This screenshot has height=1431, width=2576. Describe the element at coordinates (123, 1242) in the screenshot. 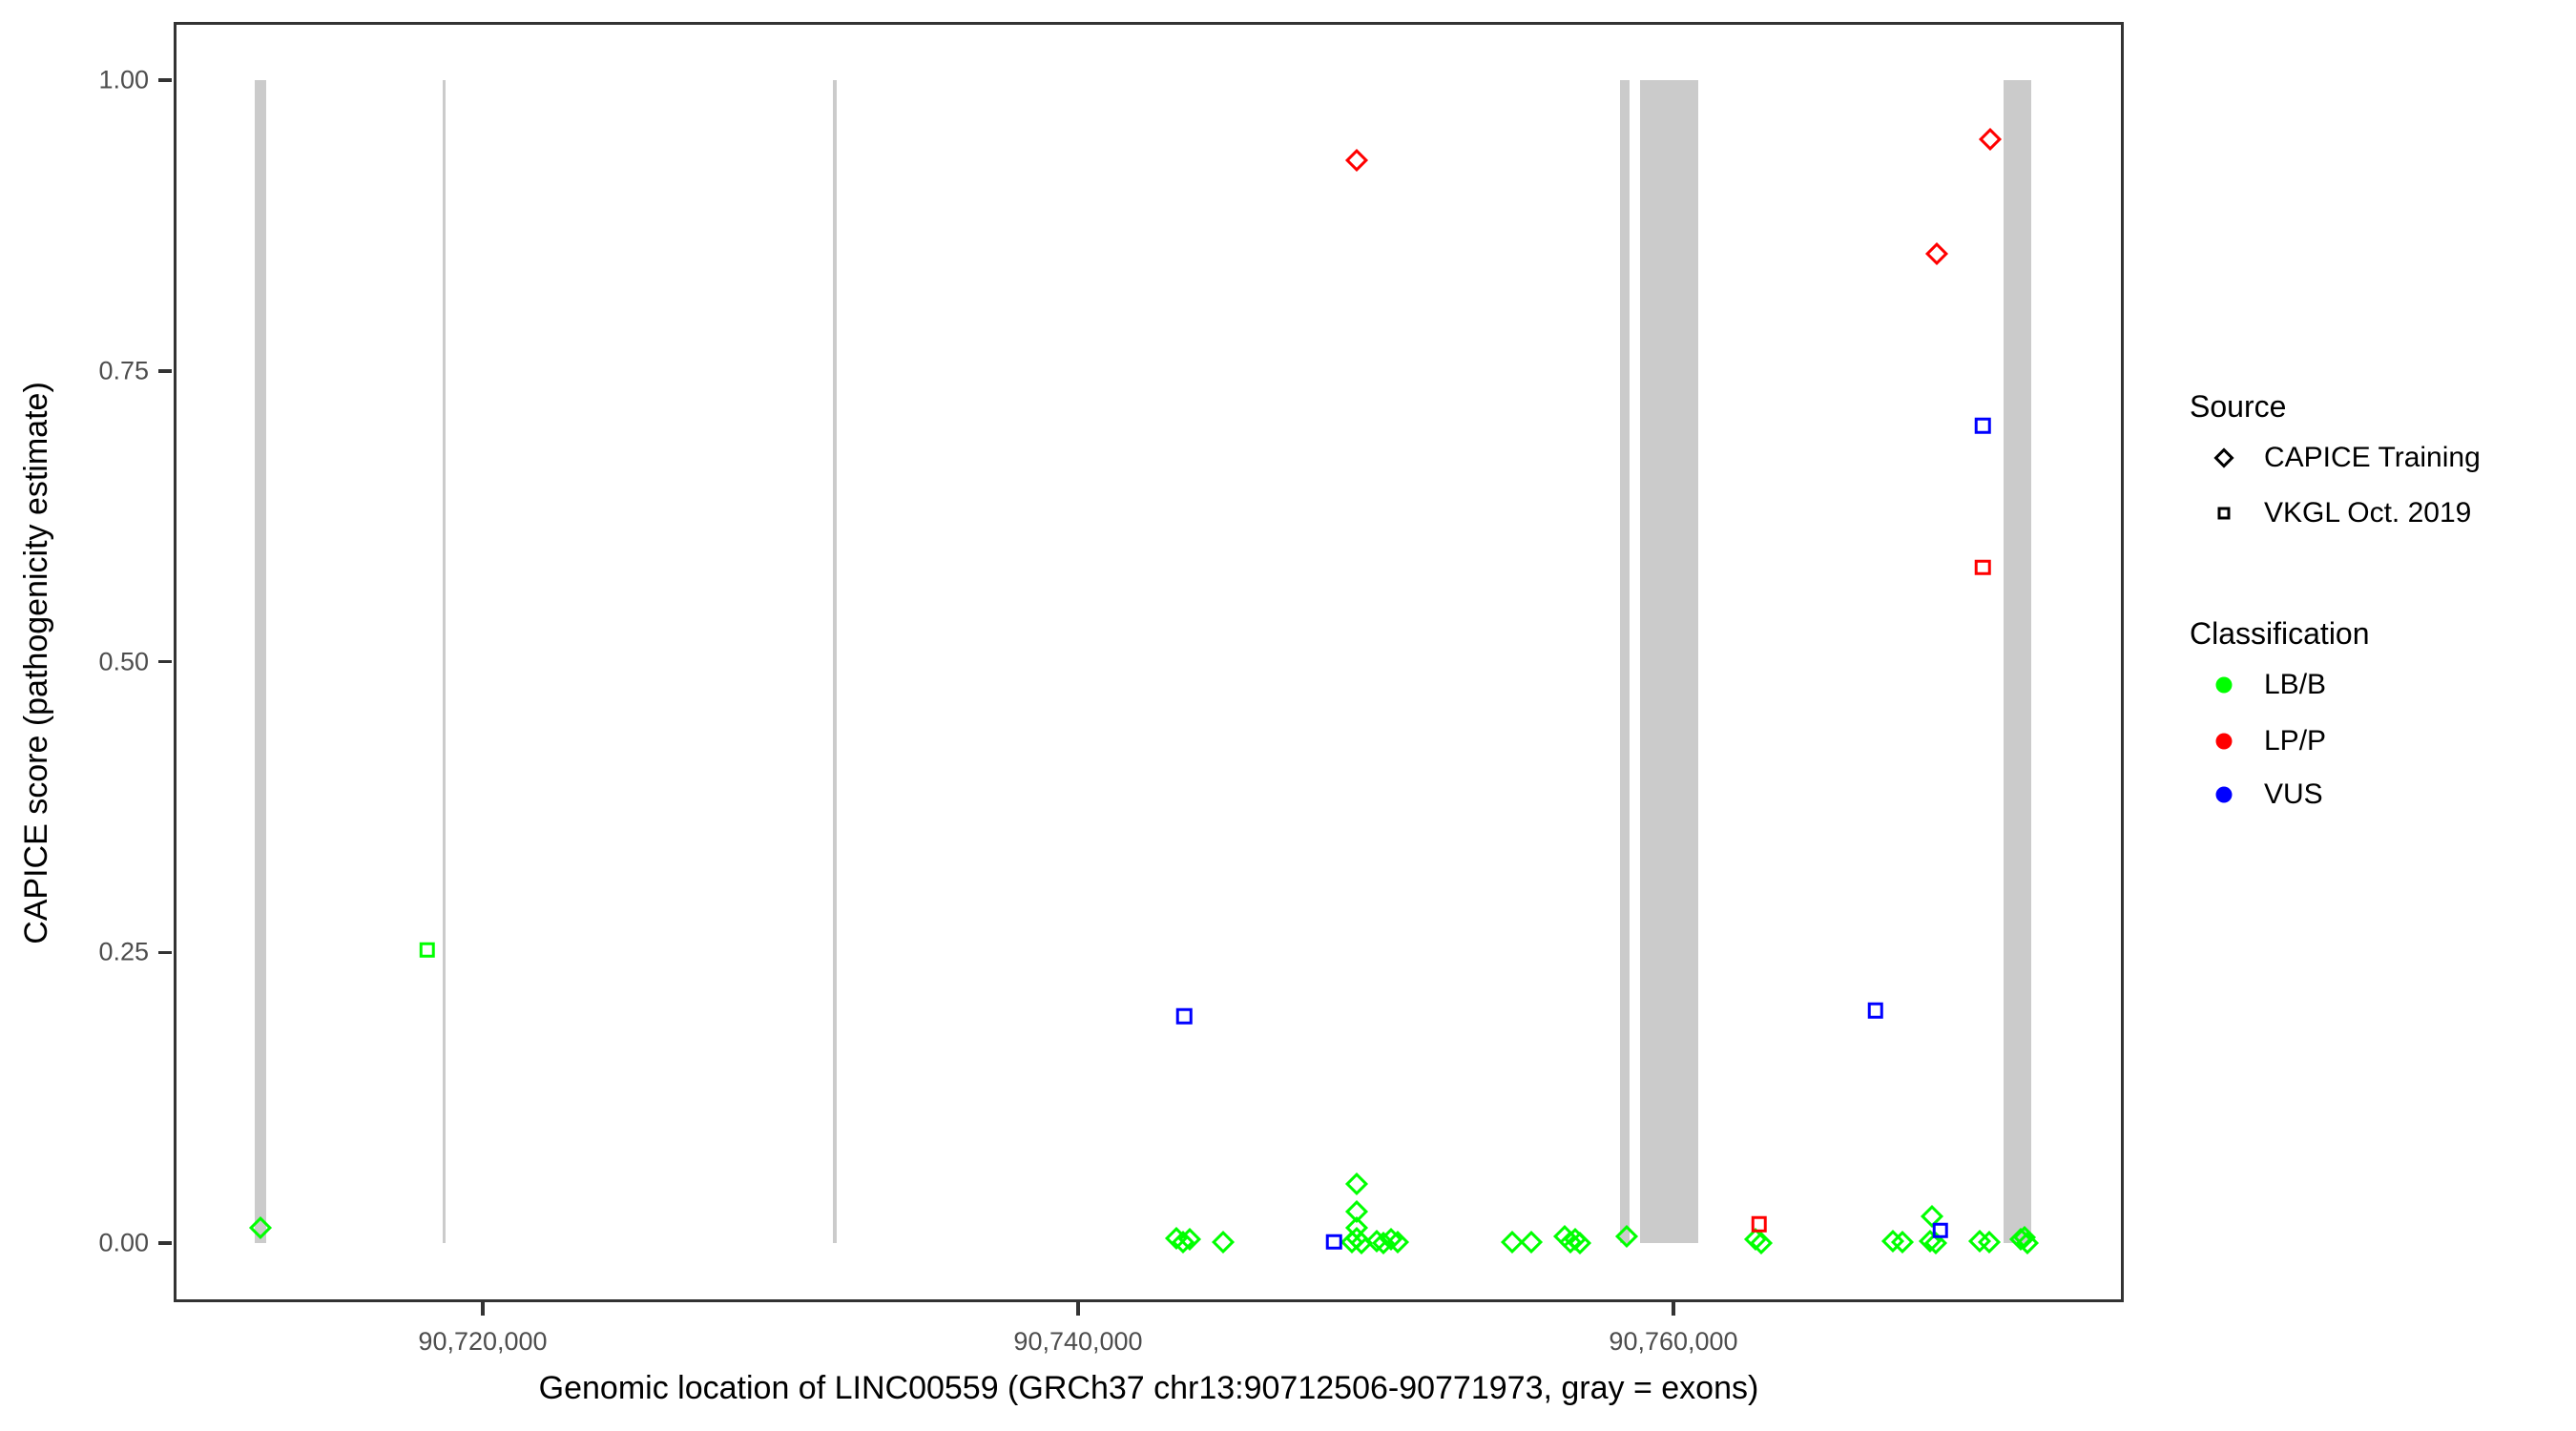

I see `y-tick-label: 0.00` at that location.